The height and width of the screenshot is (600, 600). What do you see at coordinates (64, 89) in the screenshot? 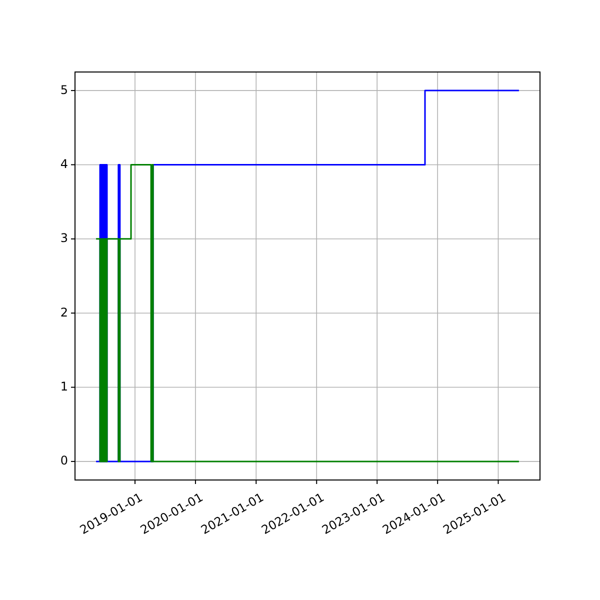
I see `y-tick-label: 5` at bounding box center [64, 89].